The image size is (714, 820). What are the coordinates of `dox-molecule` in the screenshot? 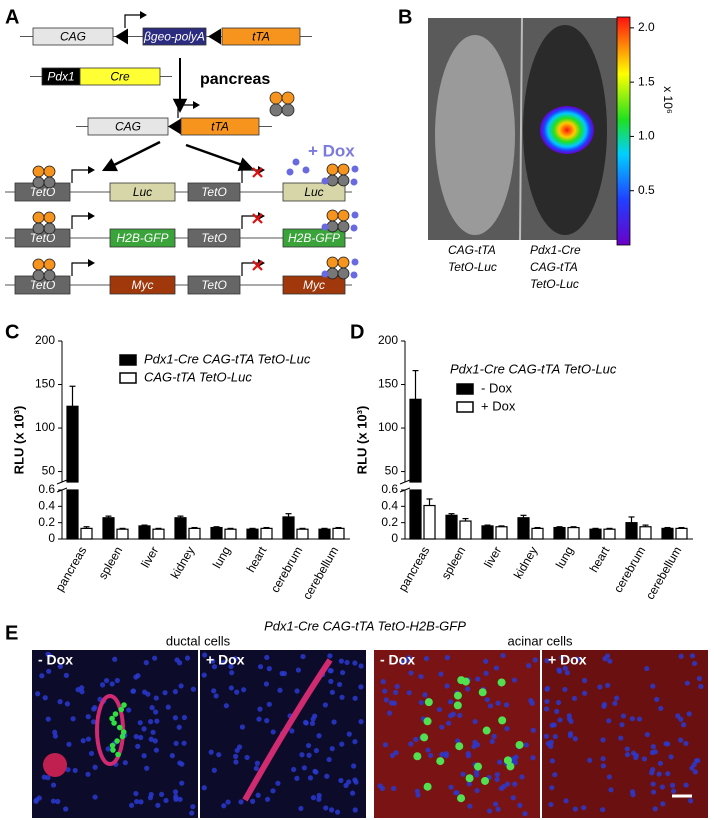 It's located at (355, 215).